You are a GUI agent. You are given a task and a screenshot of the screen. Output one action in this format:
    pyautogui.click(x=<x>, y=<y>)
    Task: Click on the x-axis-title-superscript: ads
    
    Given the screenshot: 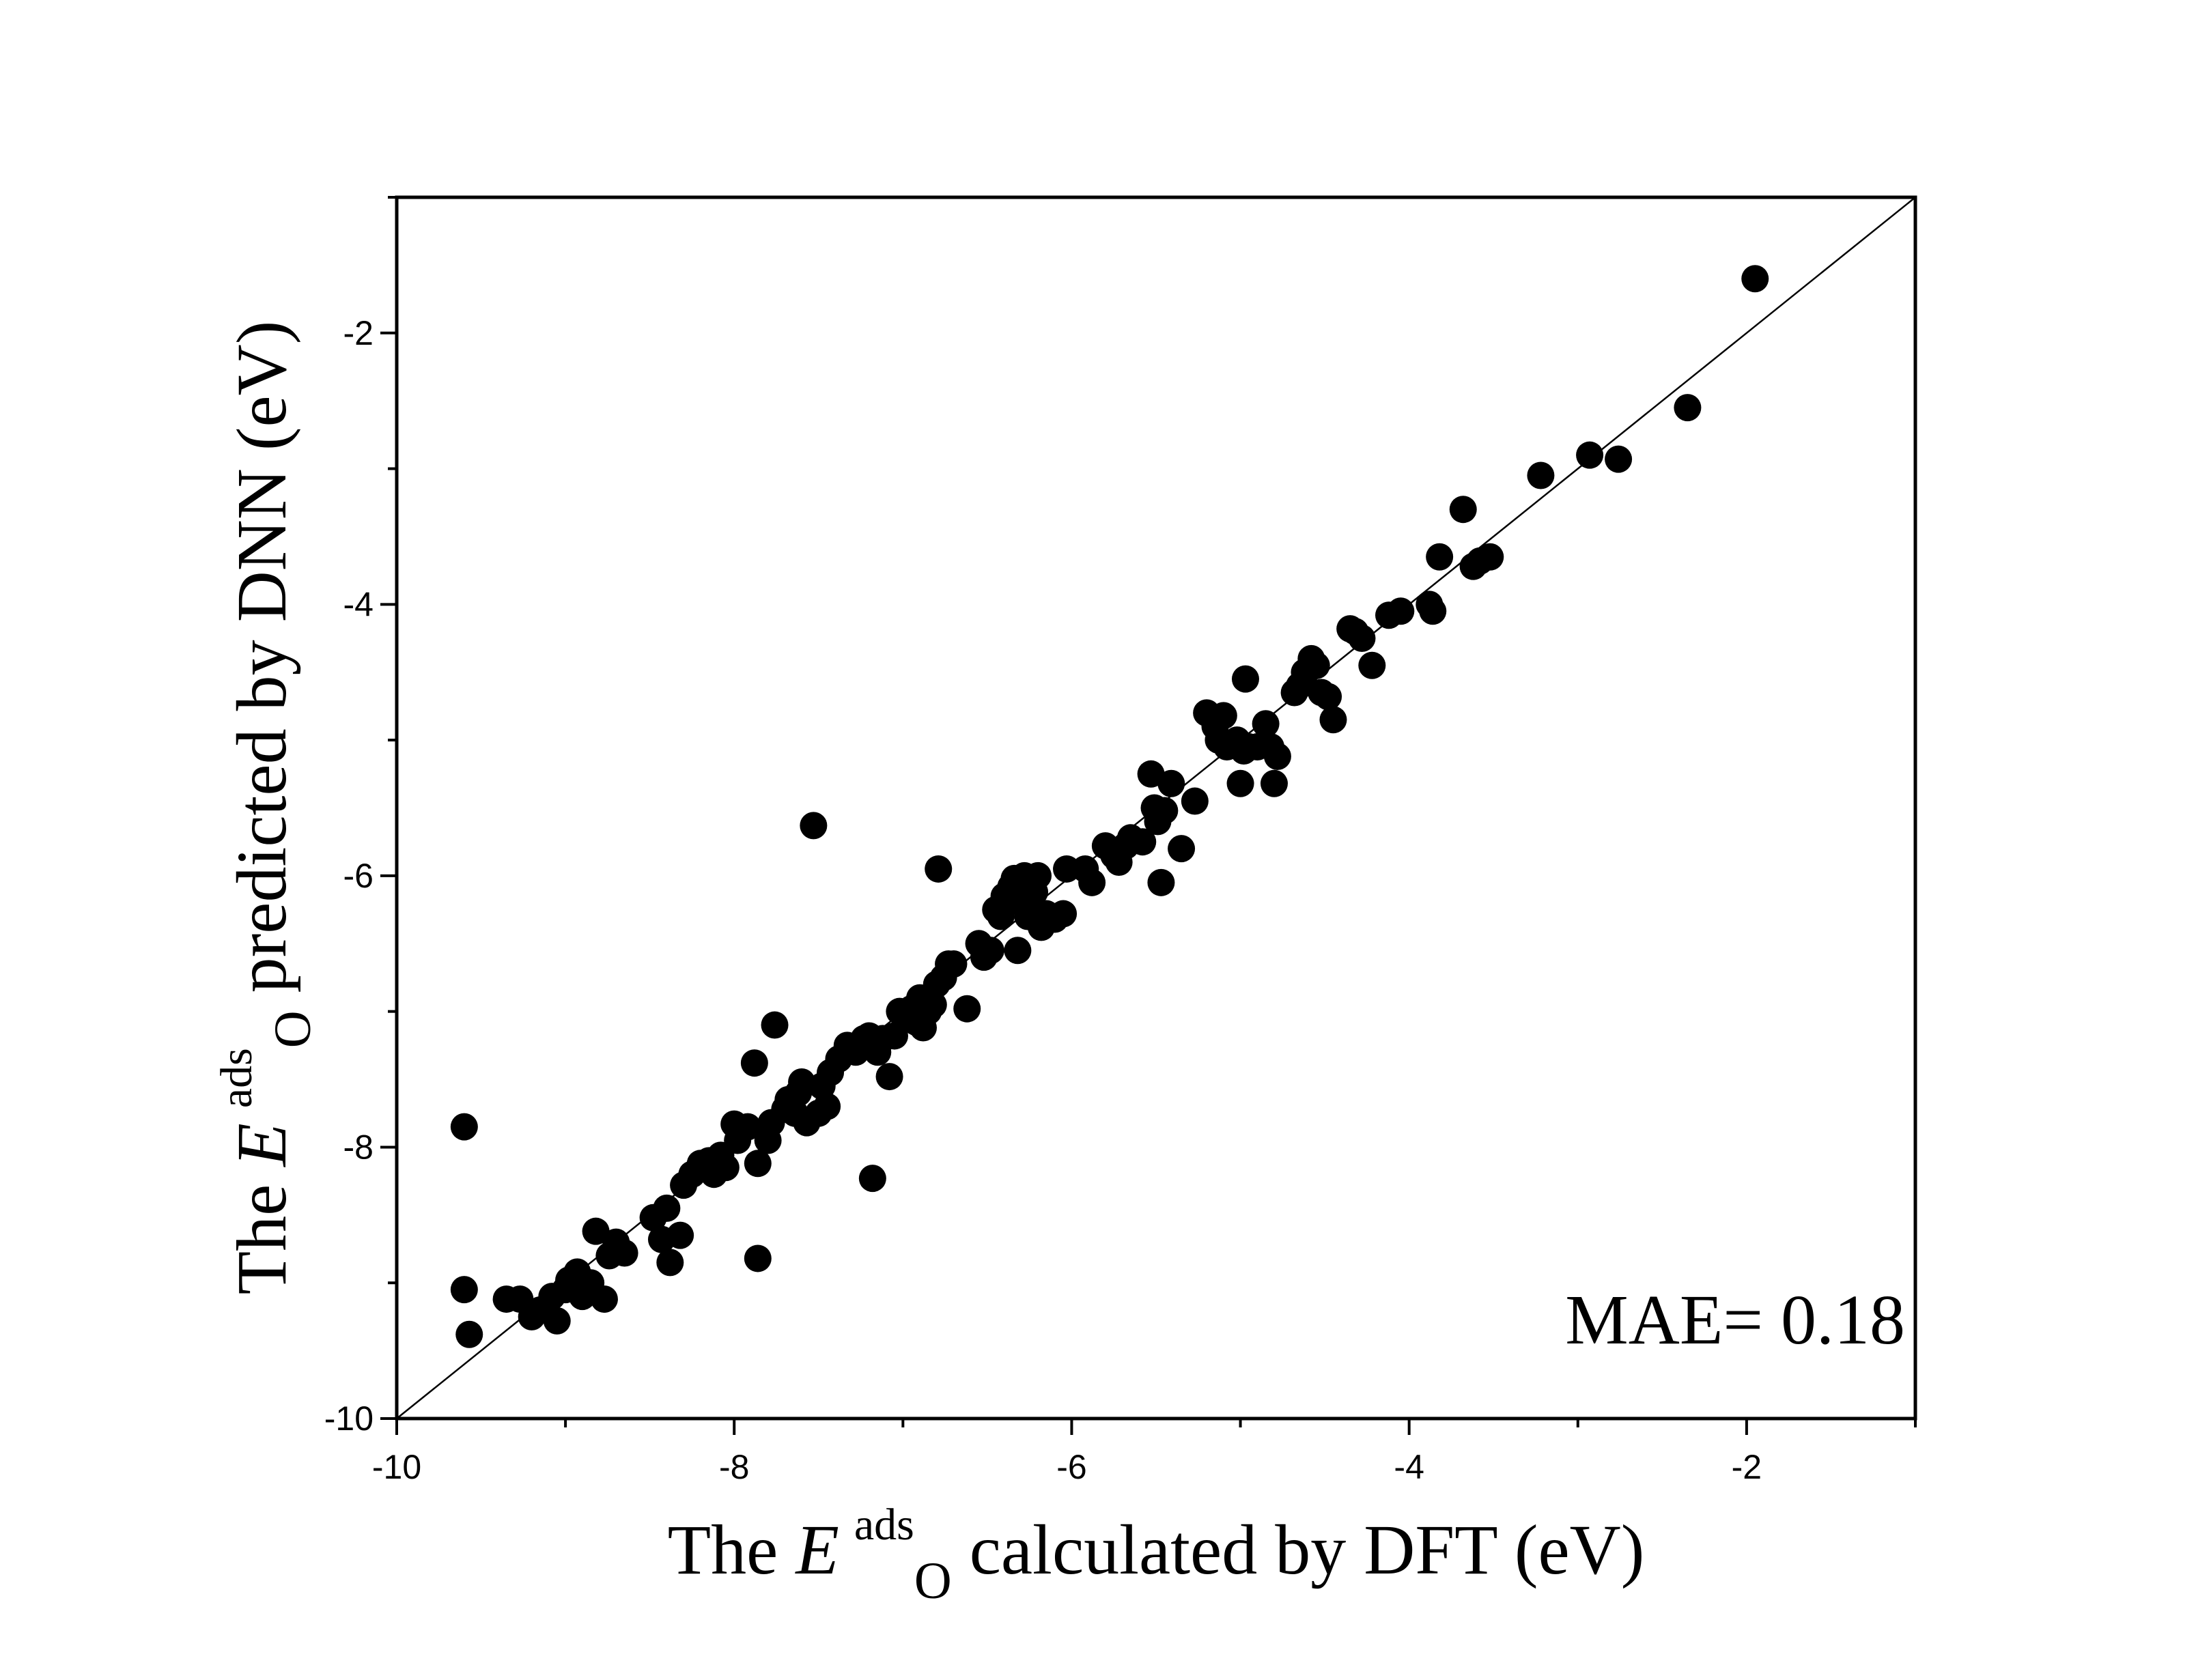 What is the action you would take?
    pyautogui.click(x=884, y=1525)
    